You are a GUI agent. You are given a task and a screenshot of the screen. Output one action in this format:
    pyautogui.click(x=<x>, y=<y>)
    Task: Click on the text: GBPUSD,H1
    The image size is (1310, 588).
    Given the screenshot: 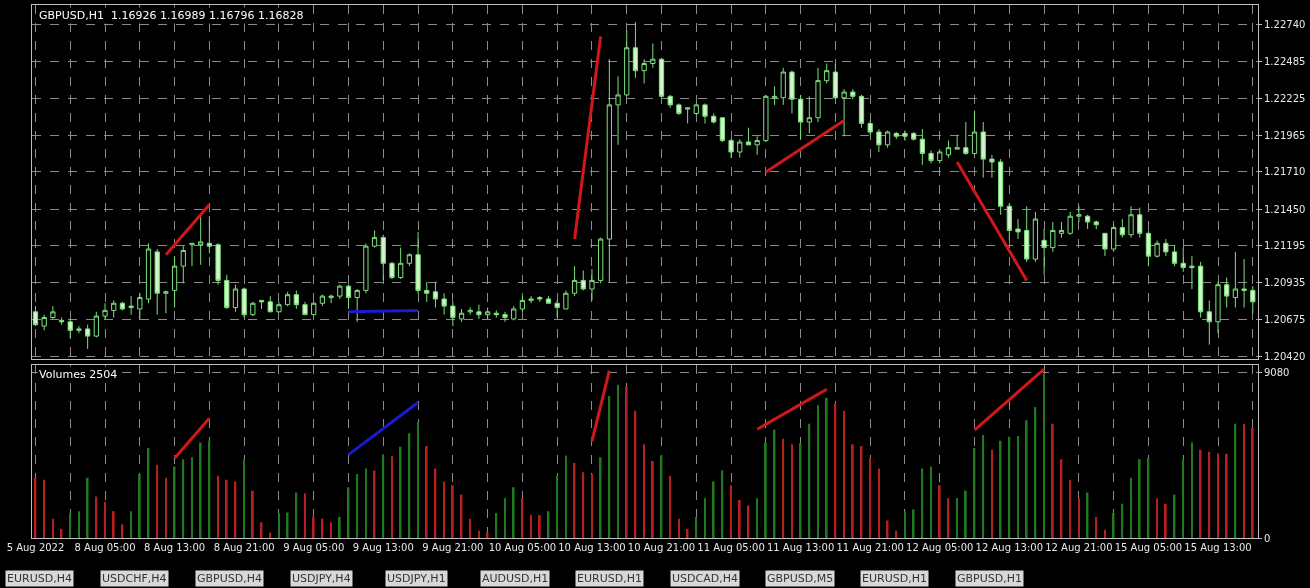 What is the action you would take?
    pyautogui.click(x=989, y=578)
    